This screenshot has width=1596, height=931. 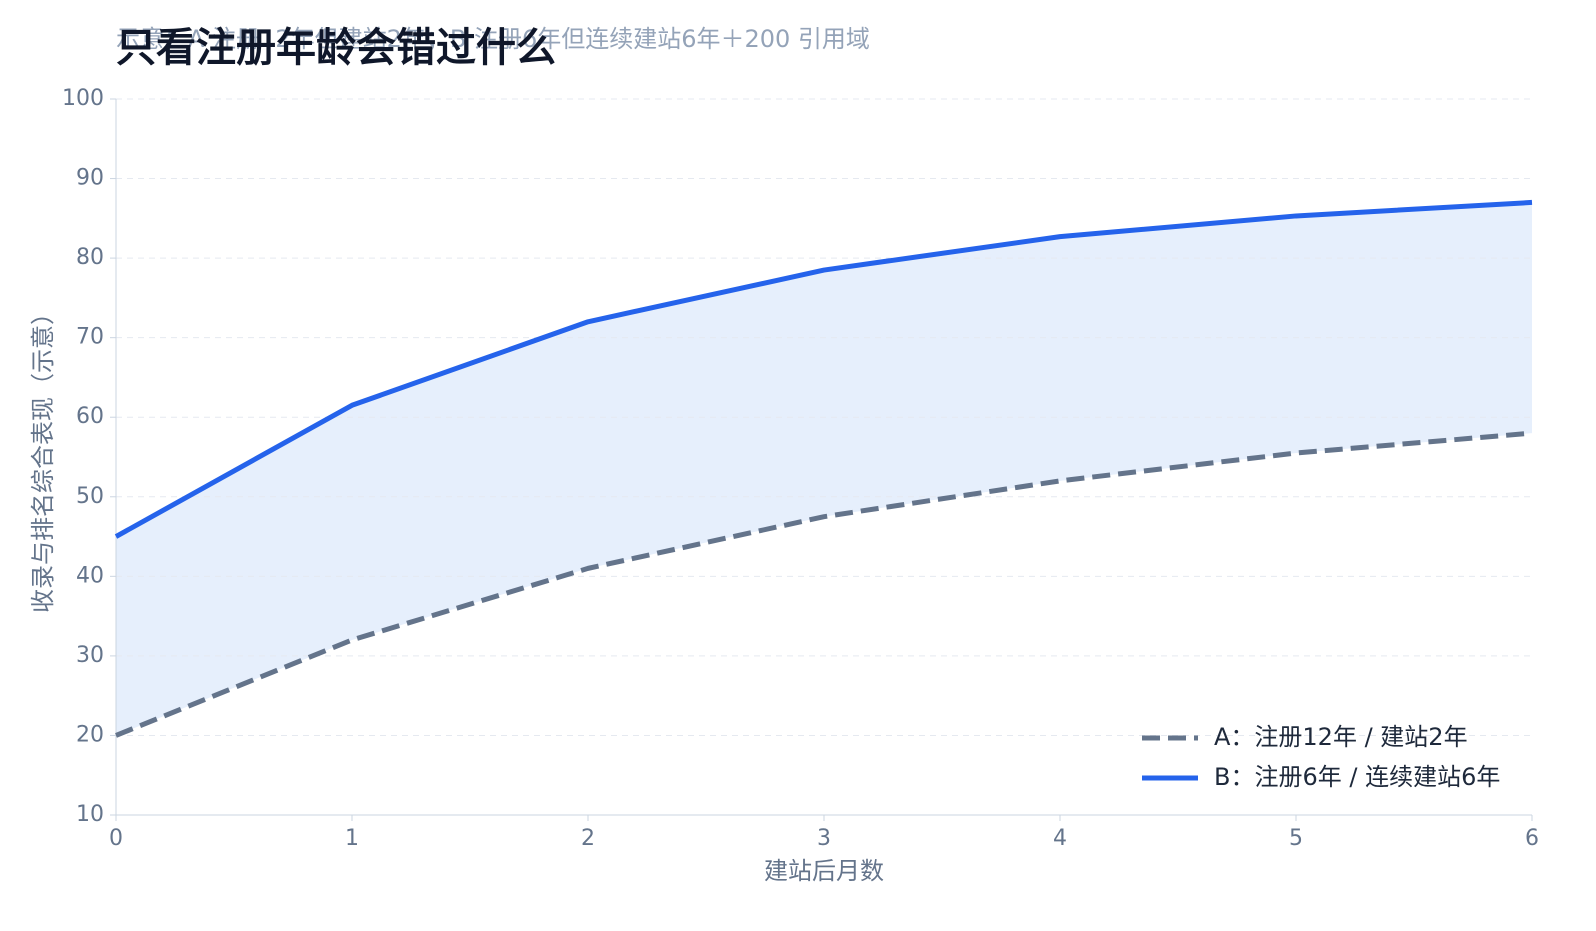 What do you see at coordinates (90, 257) in the screenshot?
I see `y-tick-label: 80` at bounding box center [90, 257].